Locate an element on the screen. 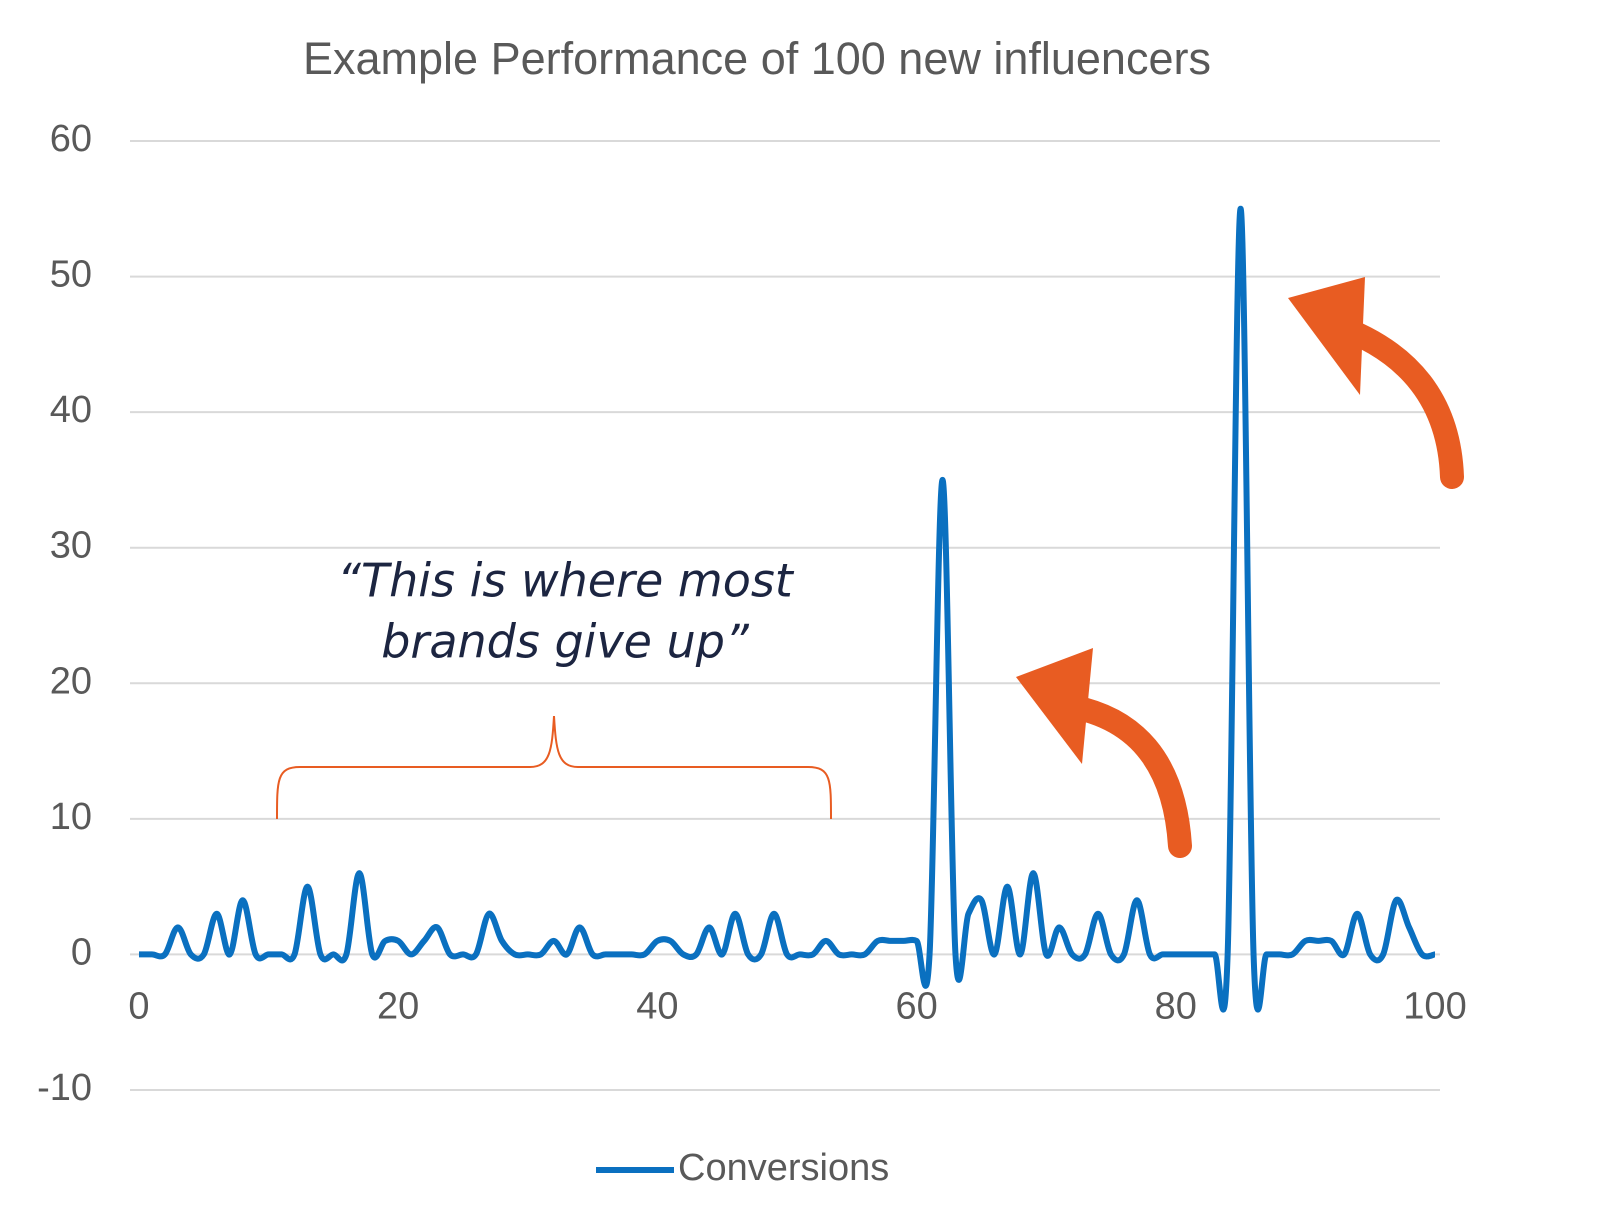 This screenshot has height=1226, width=1600. x-tick-label: 100 is located at coordinates (1434, 1006).